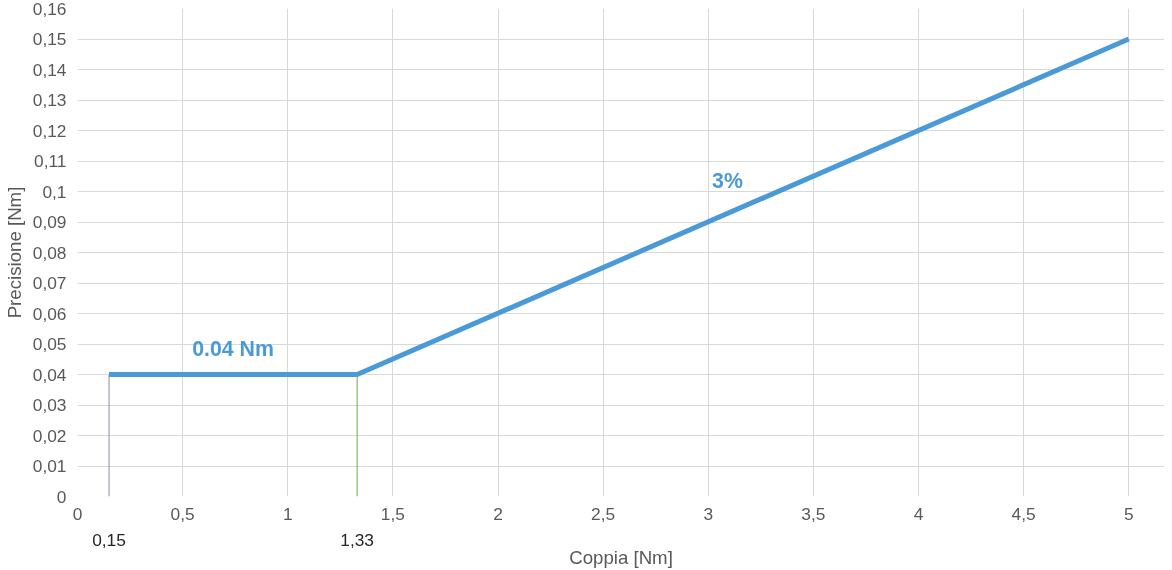  I want to click on y-tick-label: 0,15, so click(49, 39).